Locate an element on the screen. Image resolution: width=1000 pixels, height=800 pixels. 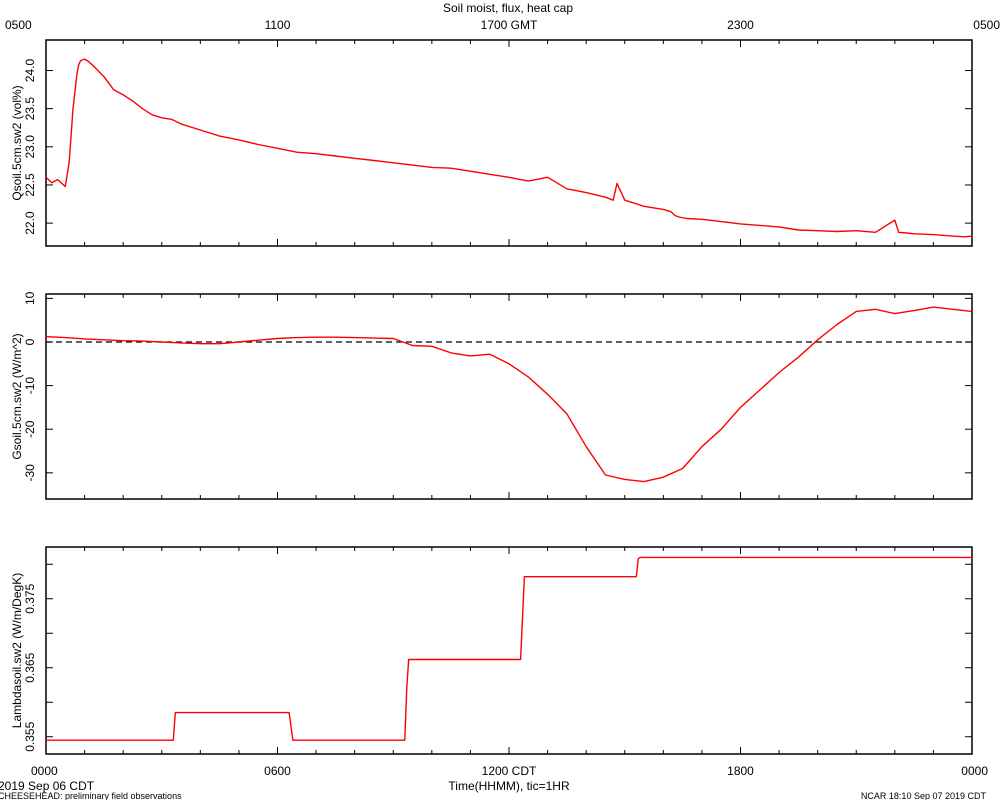
bottom-axis-tick-label: 1200 CDT is located at coordinates (509, 771).